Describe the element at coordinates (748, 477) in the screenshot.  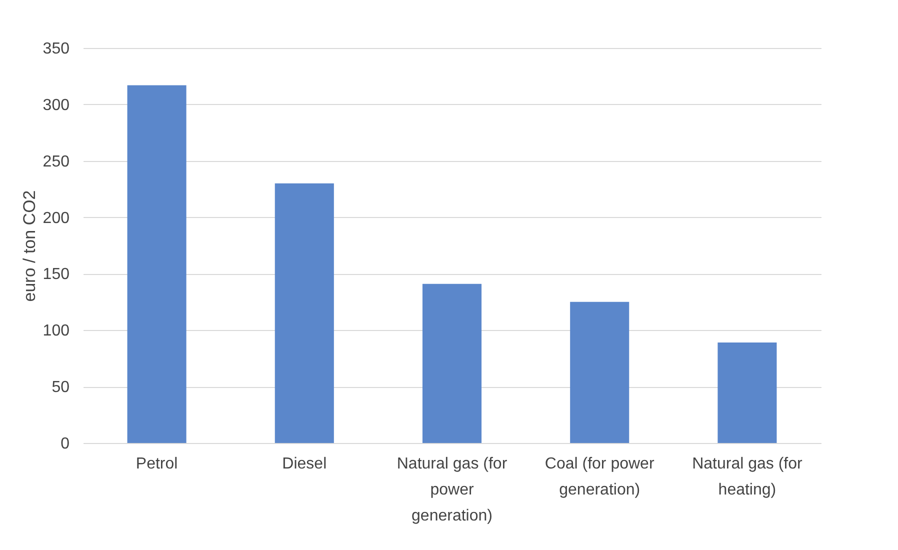
I see `x-tick-label: Natural gas (for heating)` at that location.